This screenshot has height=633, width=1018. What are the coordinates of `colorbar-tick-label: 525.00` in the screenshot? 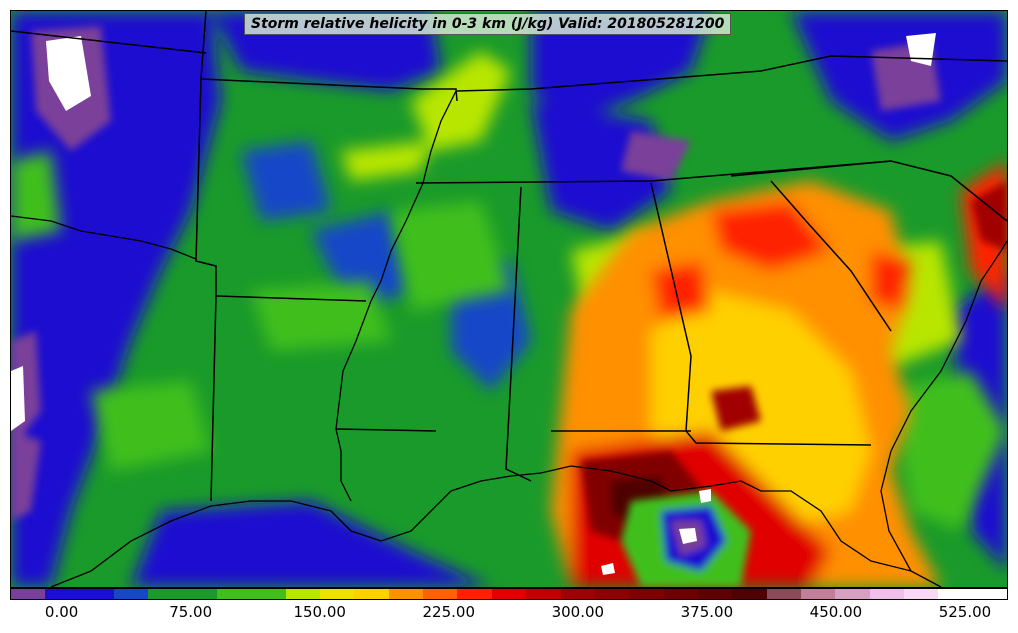 It's located at (965, 612).